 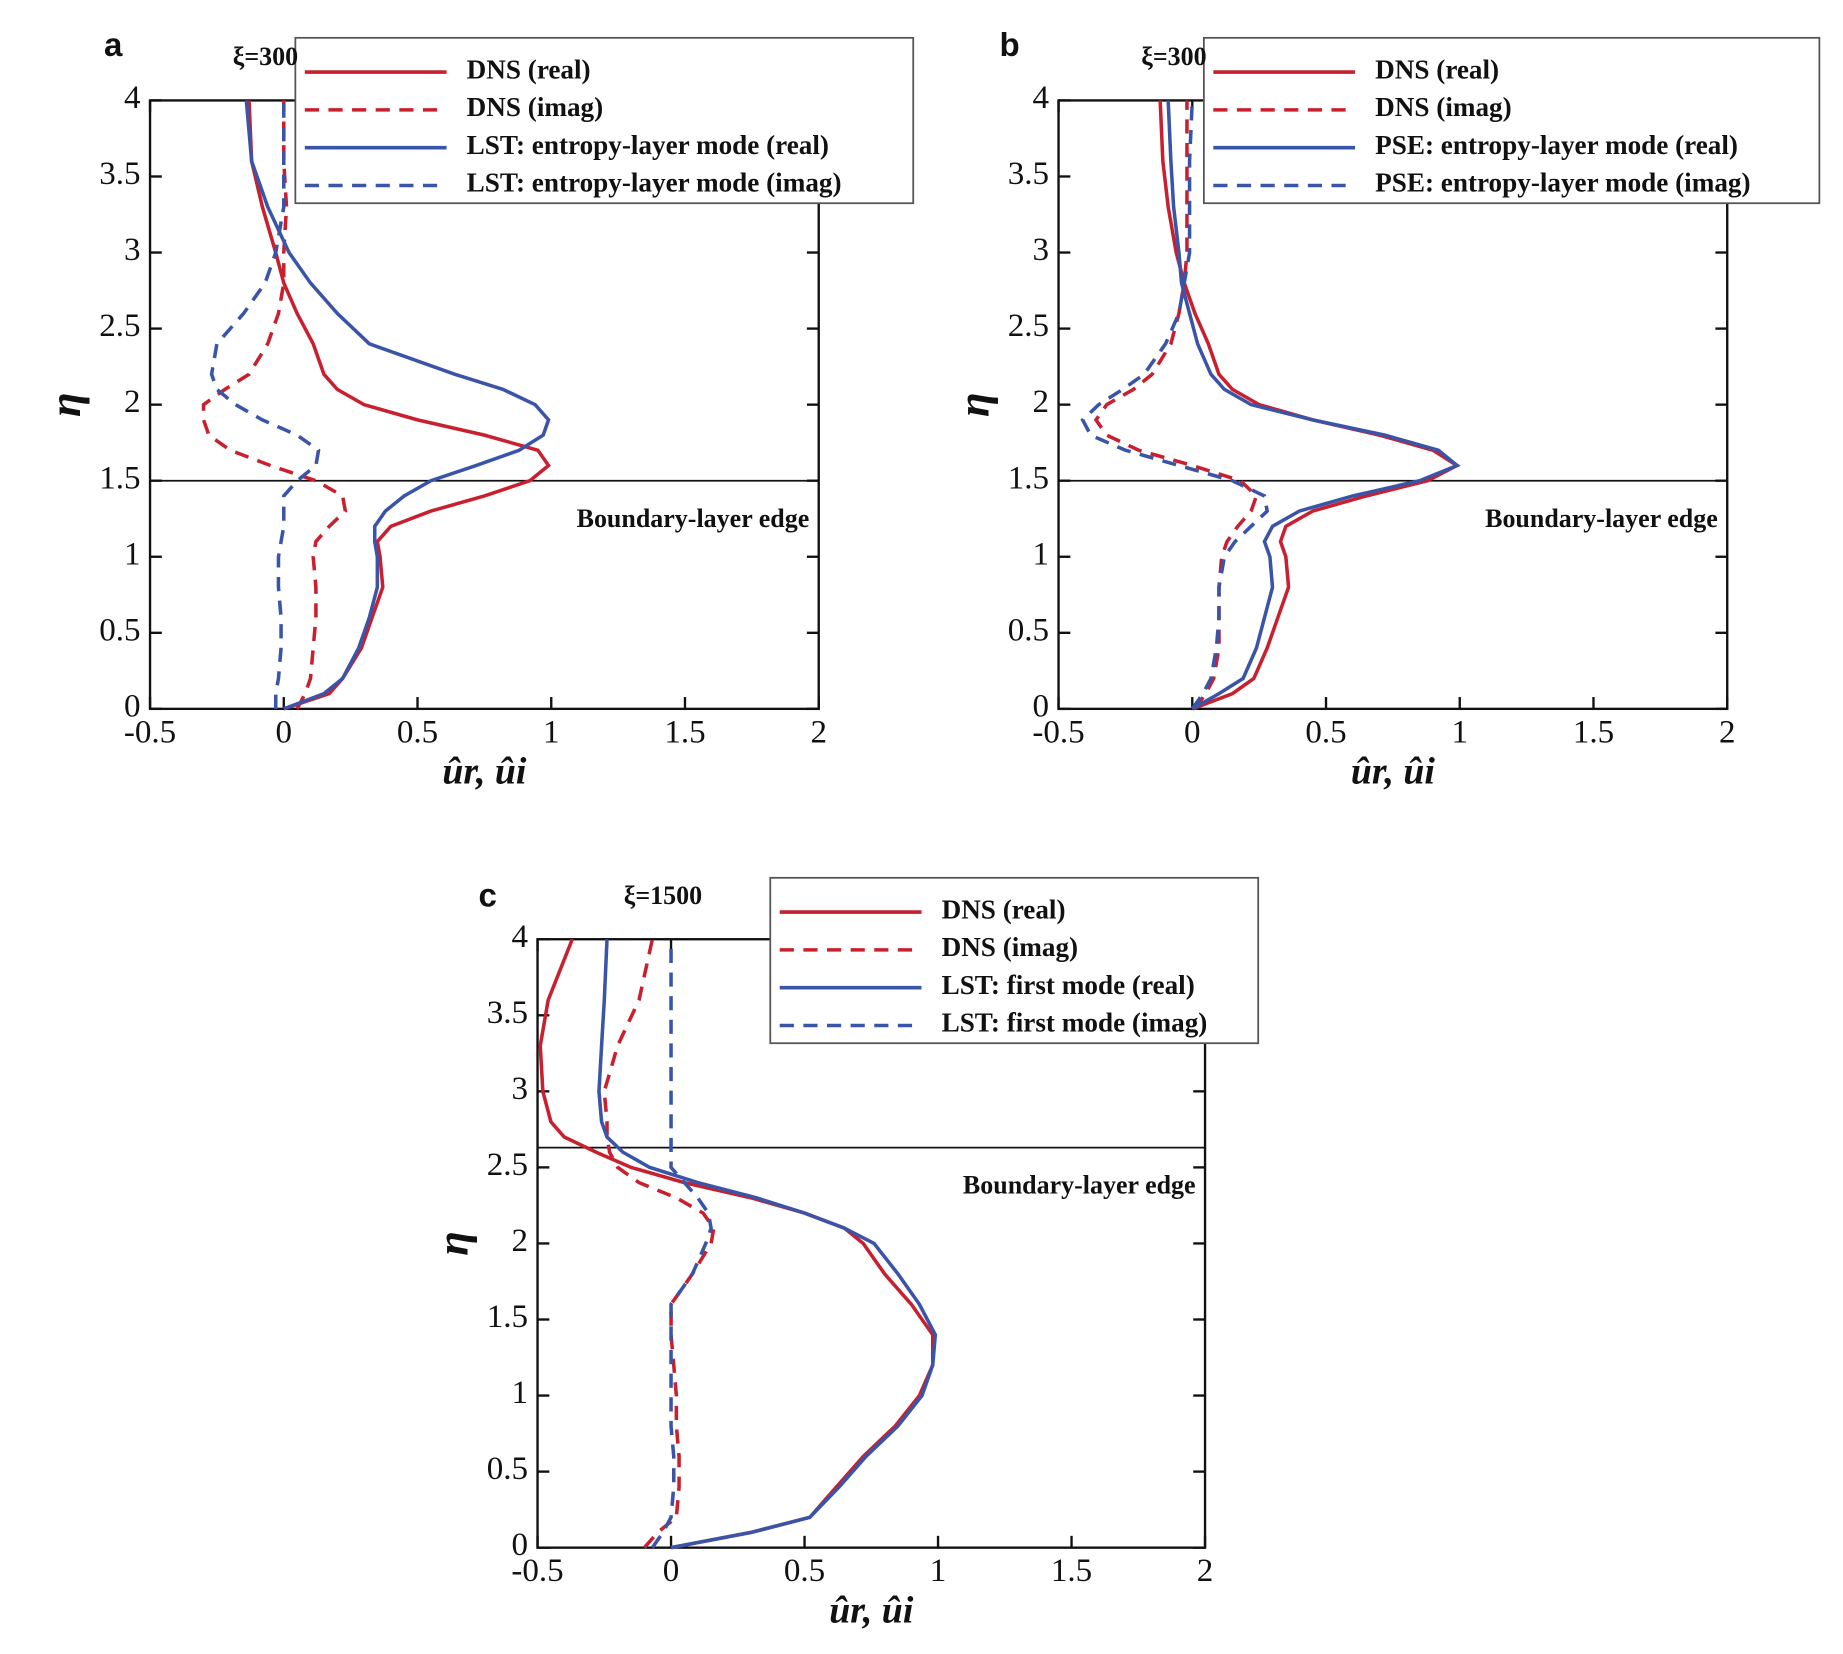 What do you see at coordinates (654, 183) in the screenshot?
I see `legend-label: LST: entropy-layer mode (imag)` at bounding box center [654, 183].